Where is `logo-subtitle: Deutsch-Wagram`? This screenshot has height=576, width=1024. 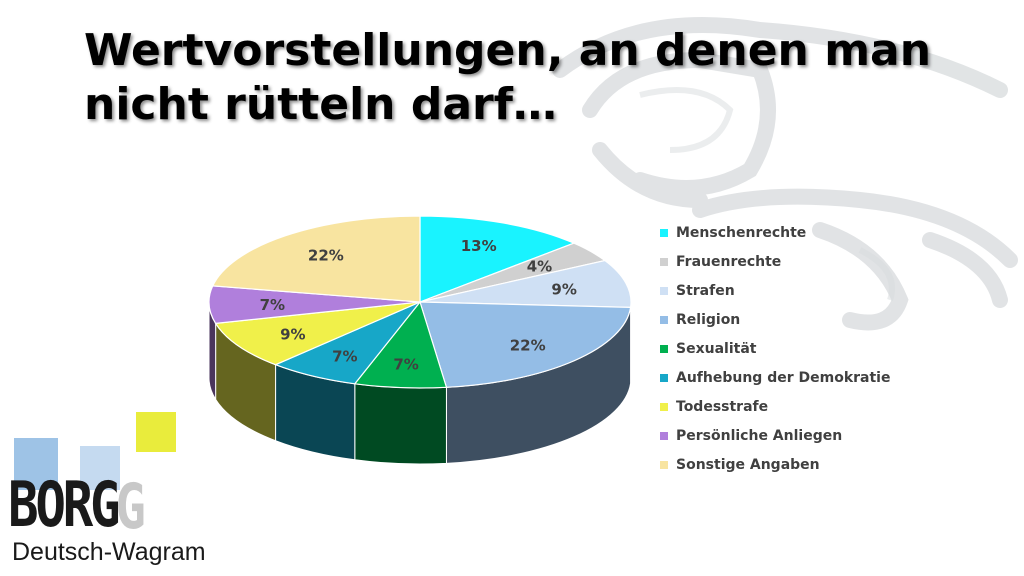 logo-subtitle: Deutsch-Wagram is located at coordinates (109, 552).